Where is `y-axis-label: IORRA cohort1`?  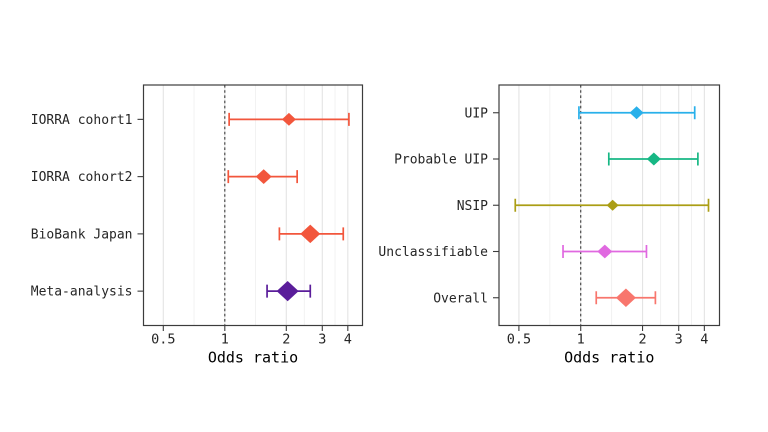 y-axis-label: IORRA cohort1 is located at coordinates (82, 120).